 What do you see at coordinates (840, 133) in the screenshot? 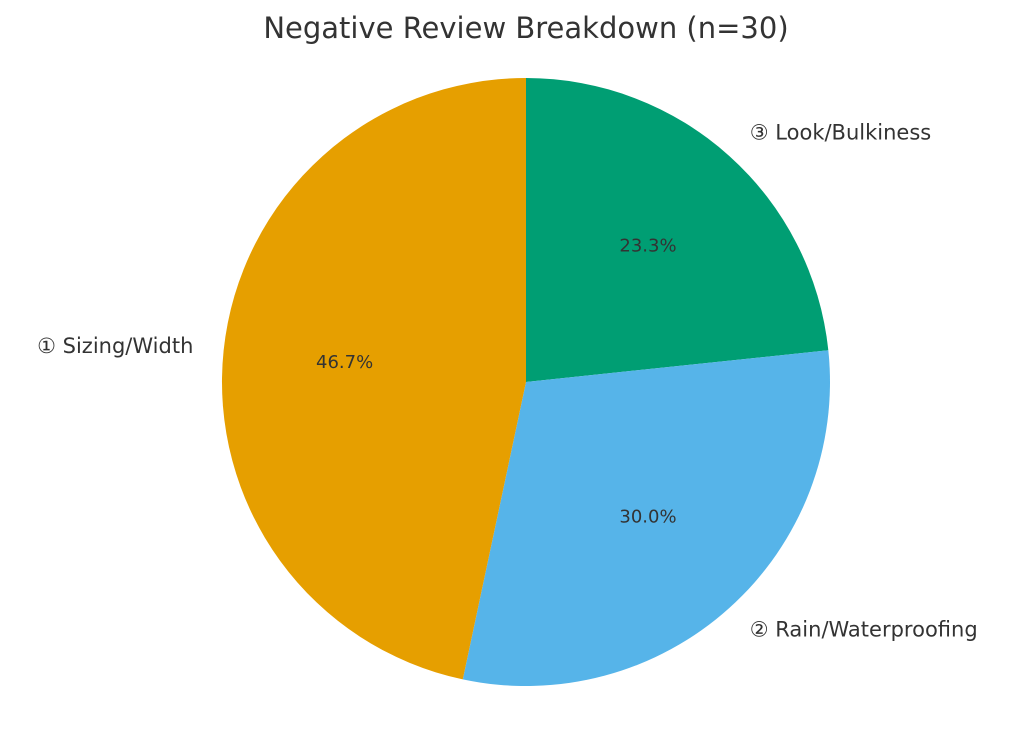
I see `slice-label-look-bulkiness: ③ Look/Bulkiness` at bounding box center [840, 133].